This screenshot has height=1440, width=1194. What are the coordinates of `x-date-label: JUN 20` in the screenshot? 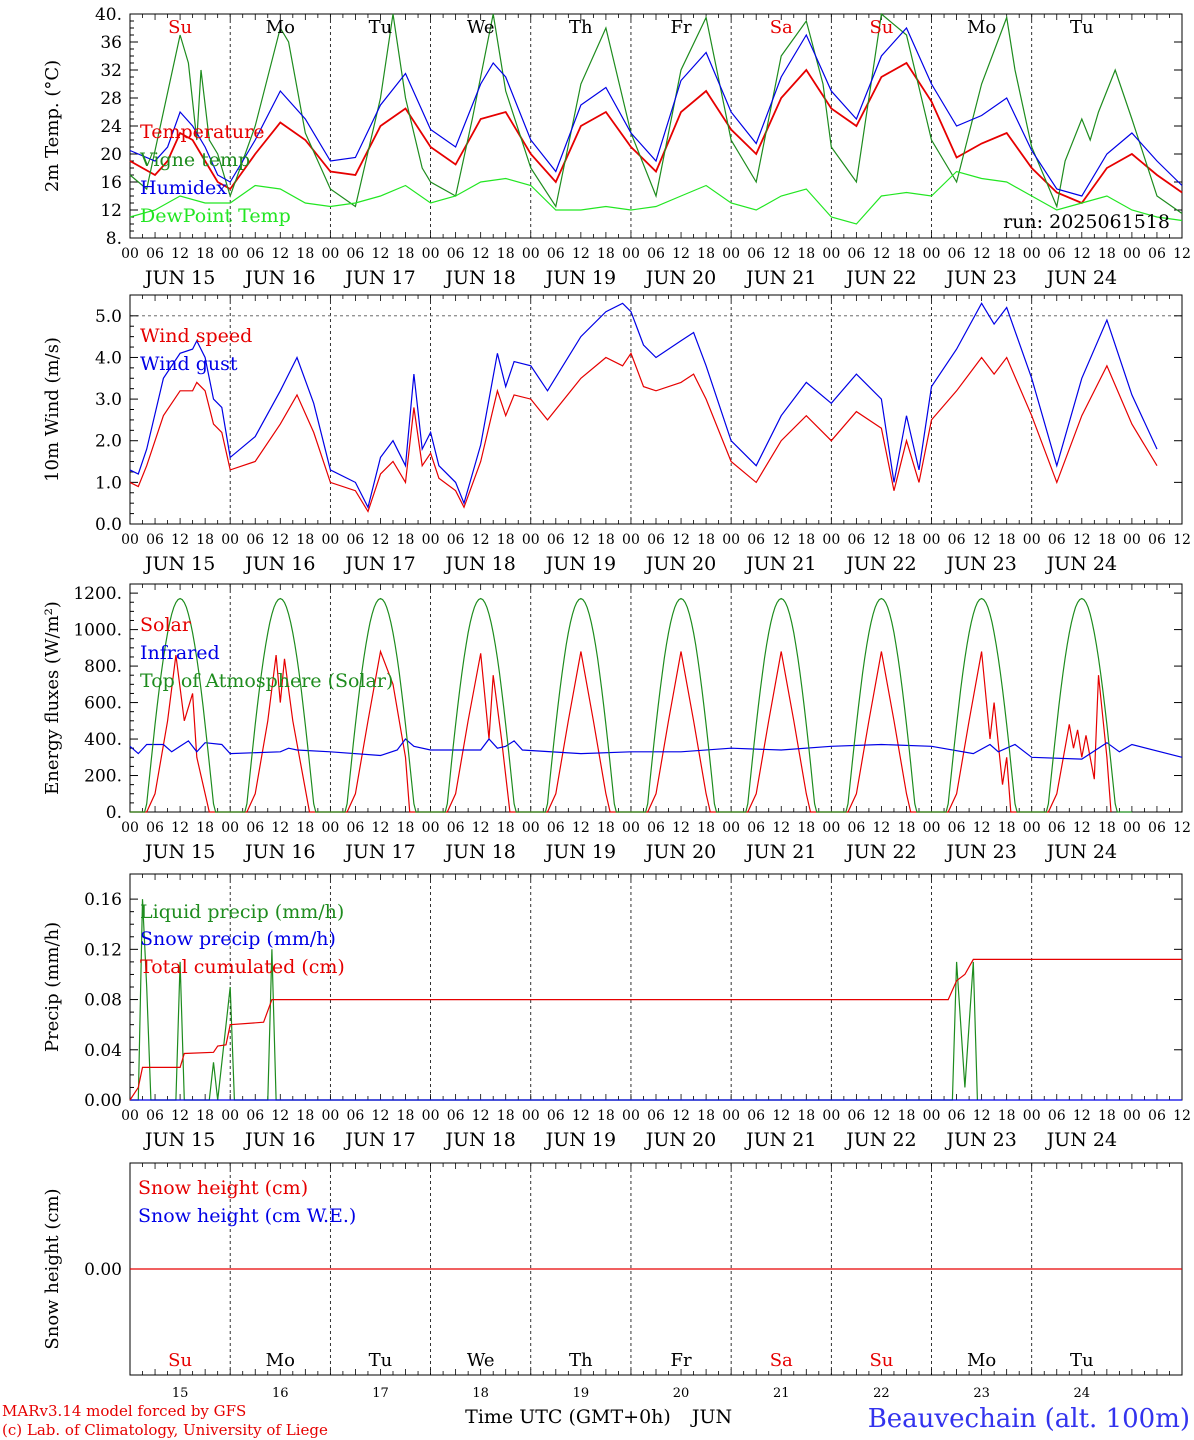 It's located at (680, 852).